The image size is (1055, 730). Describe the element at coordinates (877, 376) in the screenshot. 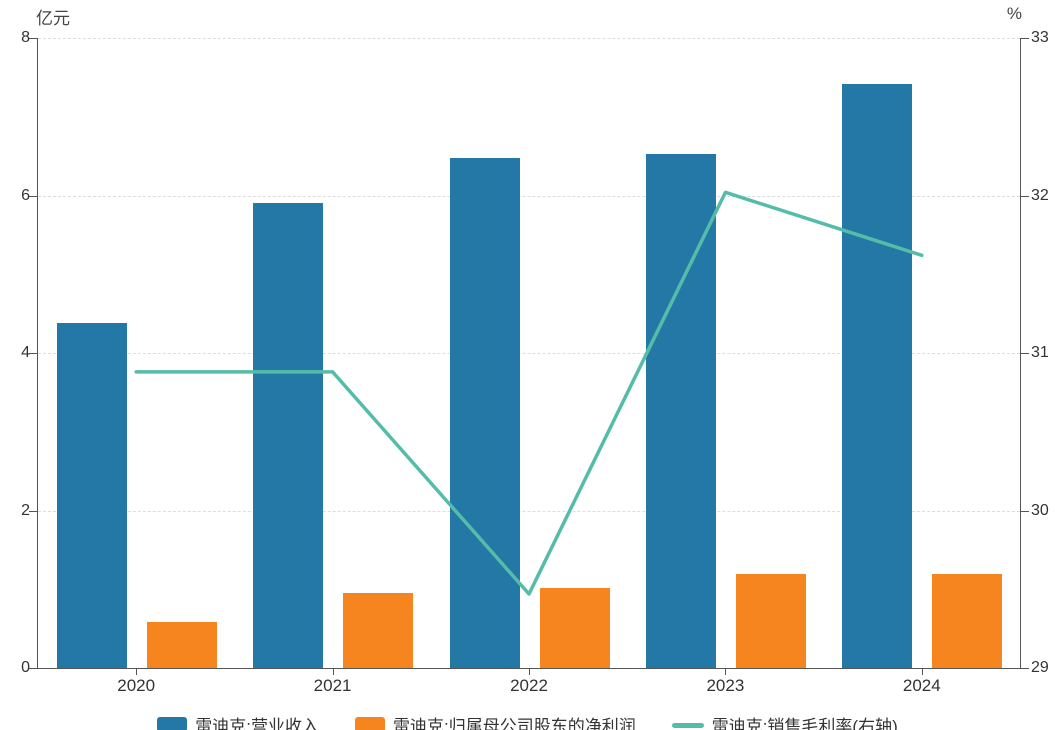

I see `revenue-bar-2024` at that location.